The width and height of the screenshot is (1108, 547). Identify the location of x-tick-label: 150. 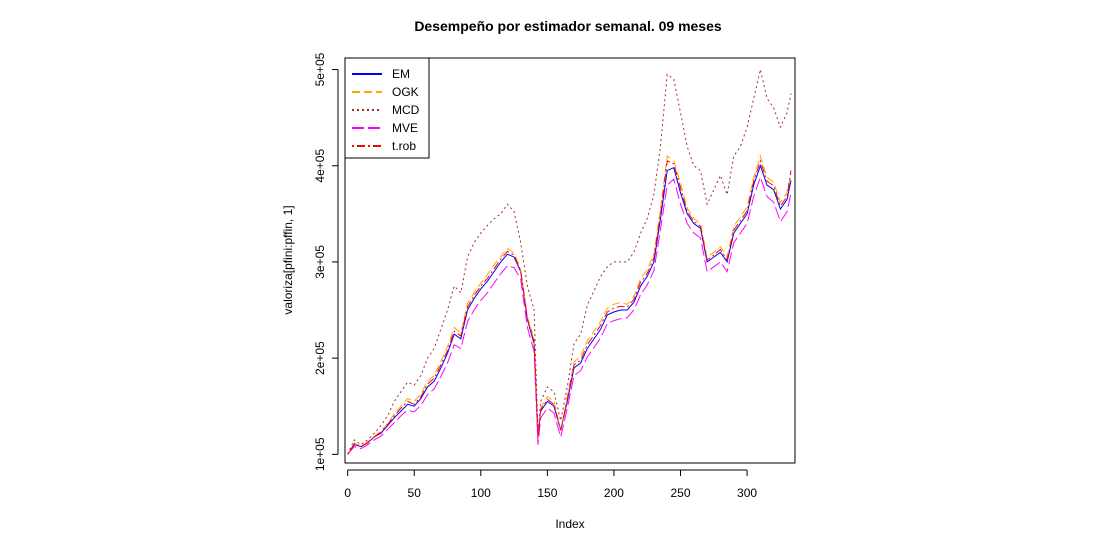
(547, 493).